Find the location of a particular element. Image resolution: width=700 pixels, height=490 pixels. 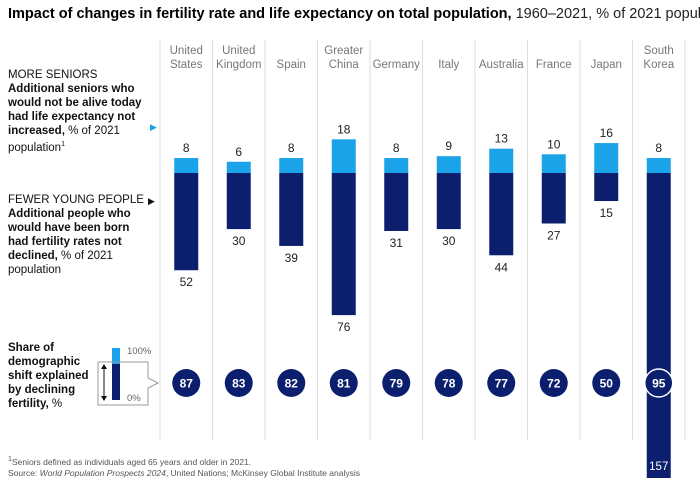

share-value-label: 87 is located at coordinates (187, 384).